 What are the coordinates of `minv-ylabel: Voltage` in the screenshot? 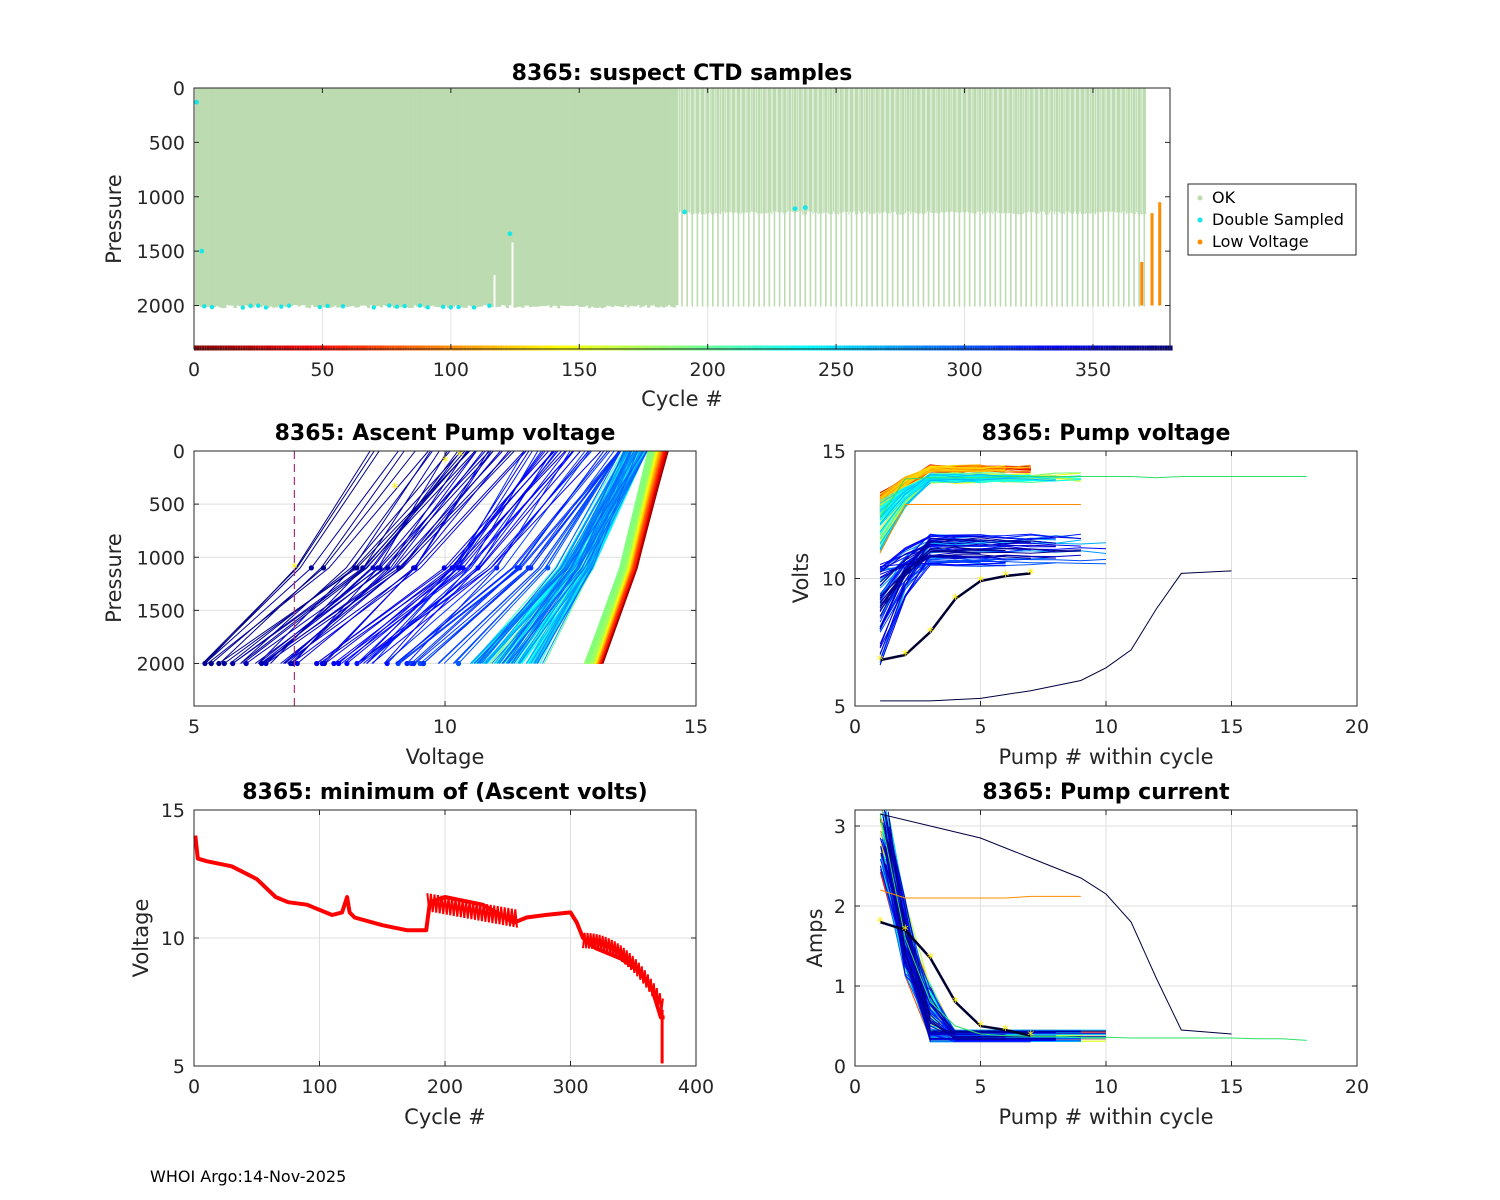 It's located at (141, 938).